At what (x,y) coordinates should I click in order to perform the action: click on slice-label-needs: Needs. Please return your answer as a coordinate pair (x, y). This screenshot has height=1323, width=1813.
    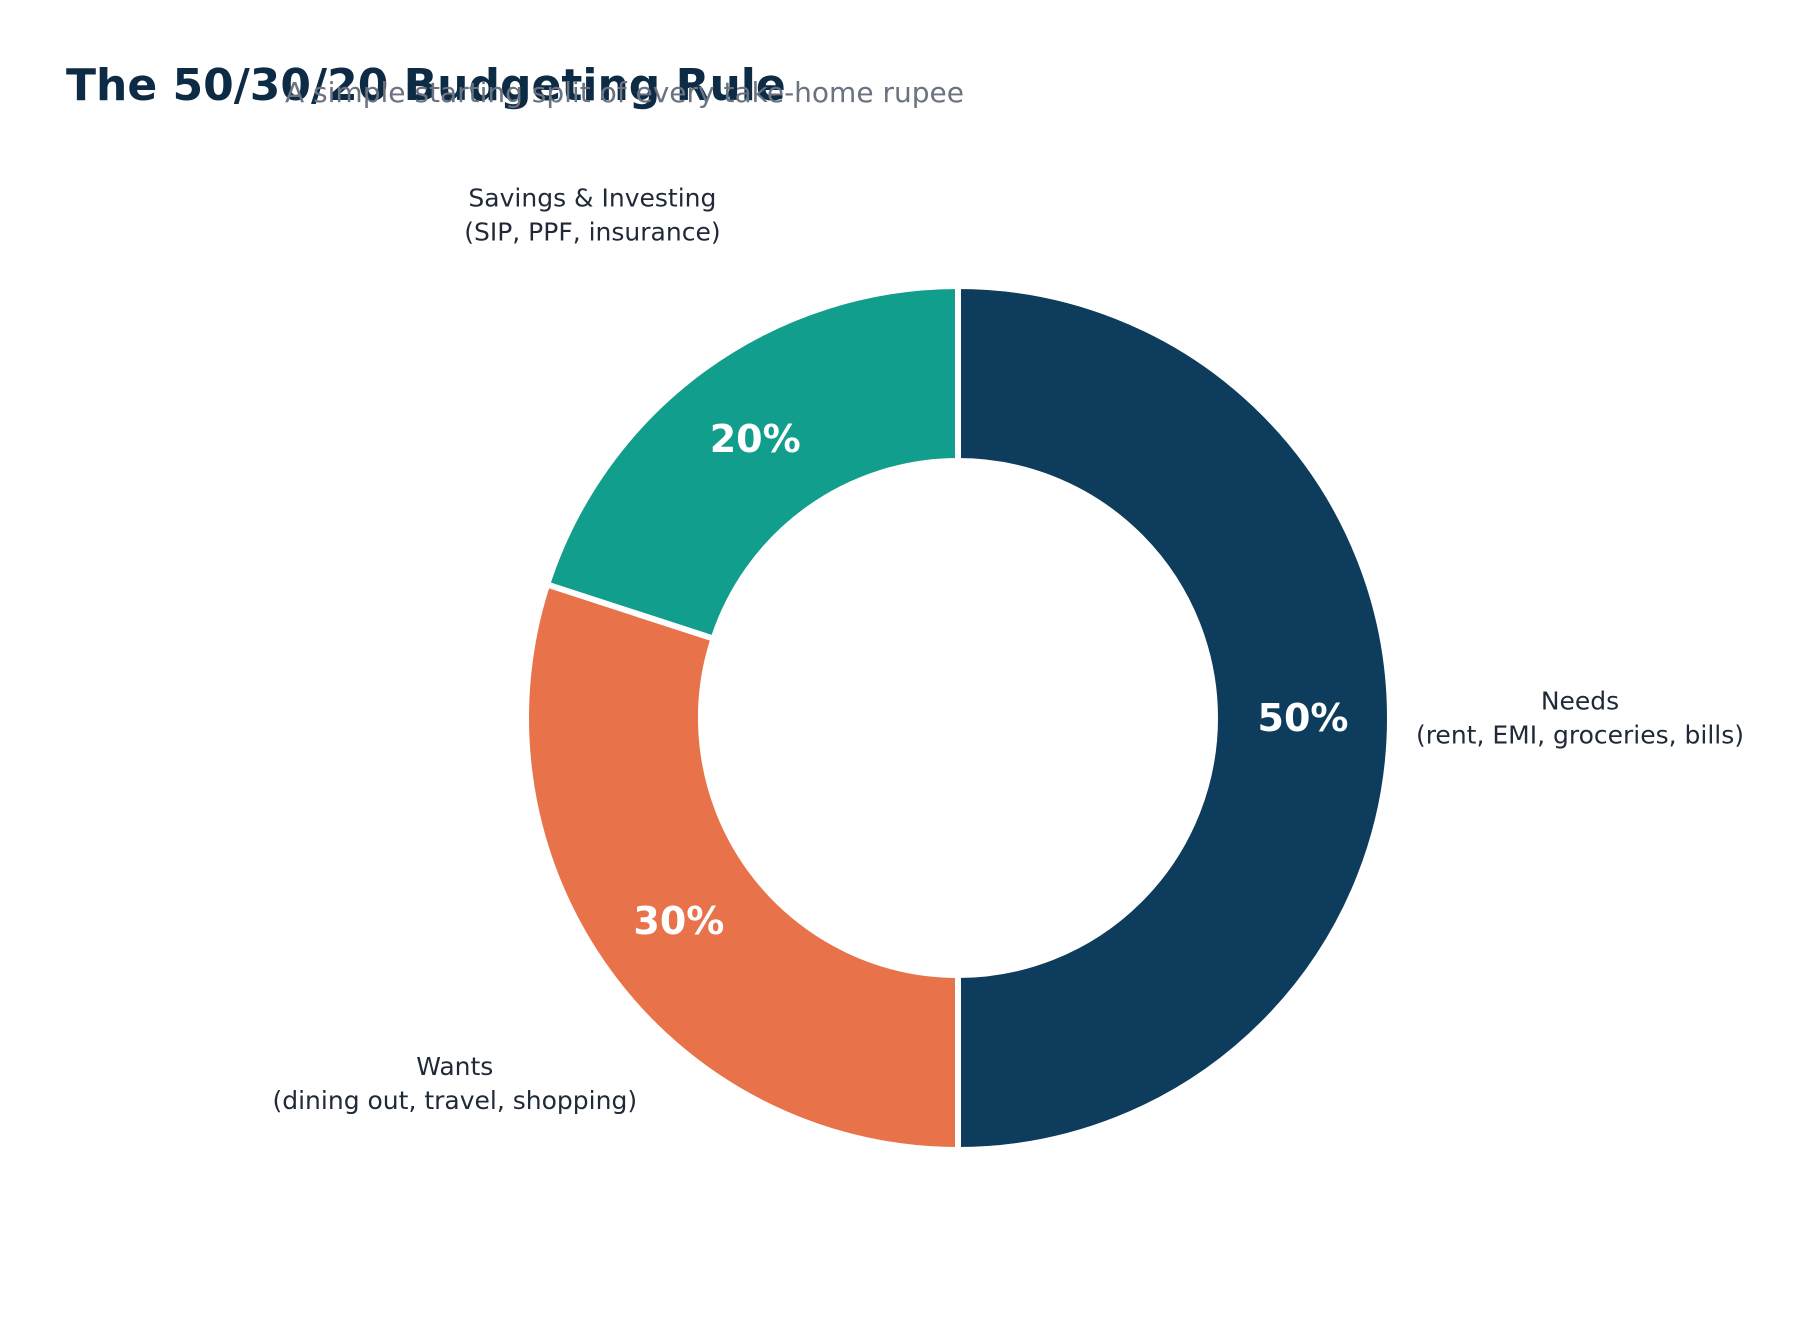
    Looking at the image, I should click on (1580, 701).